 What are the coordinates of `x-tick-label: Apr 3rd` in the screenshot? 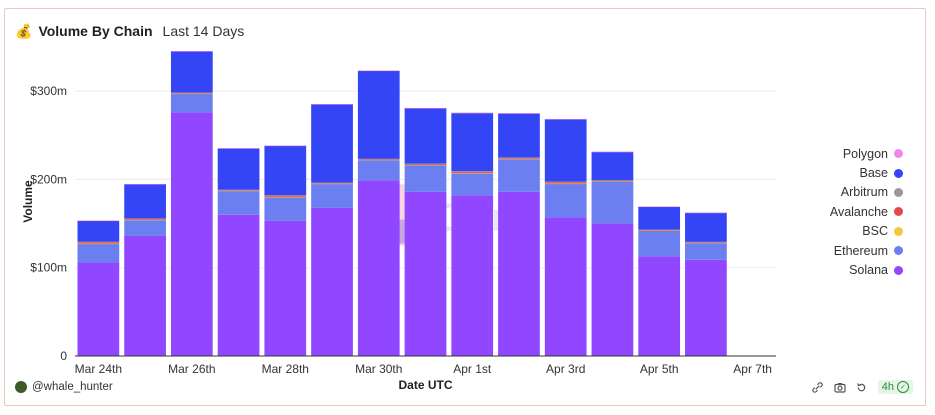 It's located at (565, 369).